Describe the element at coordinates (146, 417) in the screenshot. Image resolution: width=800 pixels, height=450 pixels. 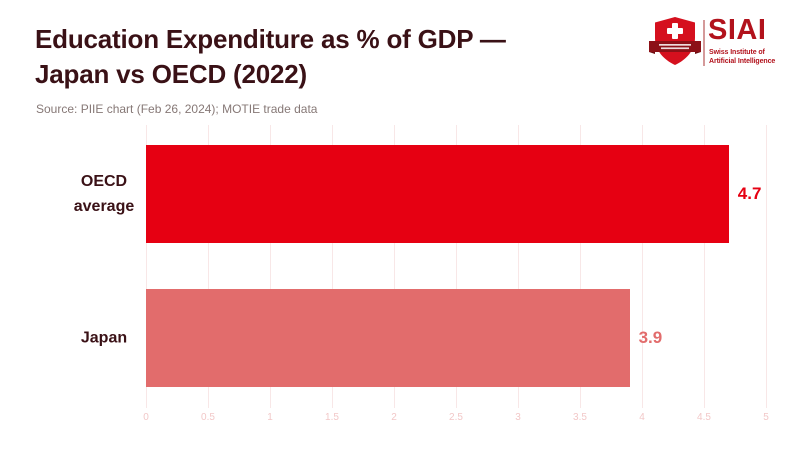
I see `x-axis-tick-label: 0` at that location.